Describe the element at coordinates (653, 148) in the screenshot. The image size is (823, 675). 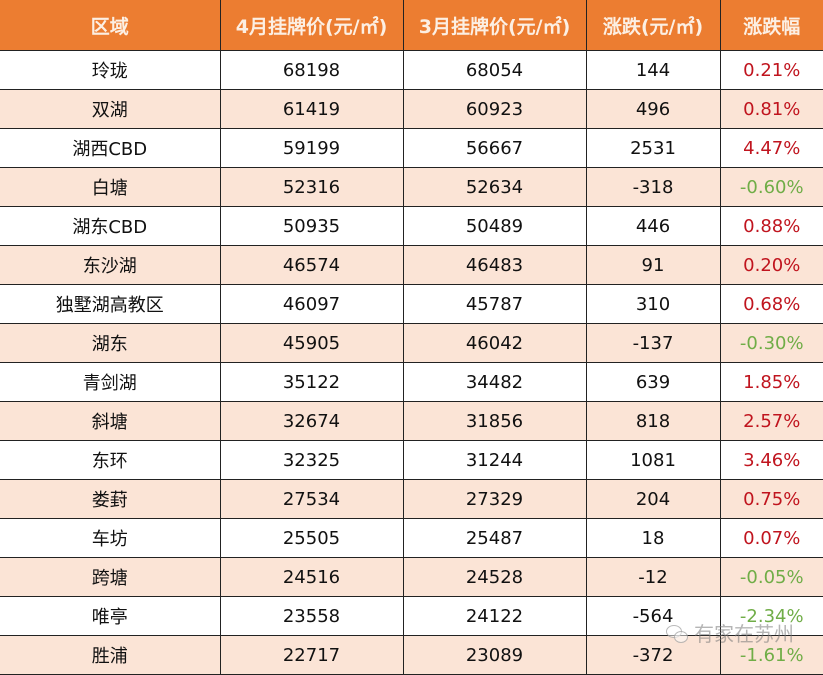
I see `change-cell: 2531` at that location.